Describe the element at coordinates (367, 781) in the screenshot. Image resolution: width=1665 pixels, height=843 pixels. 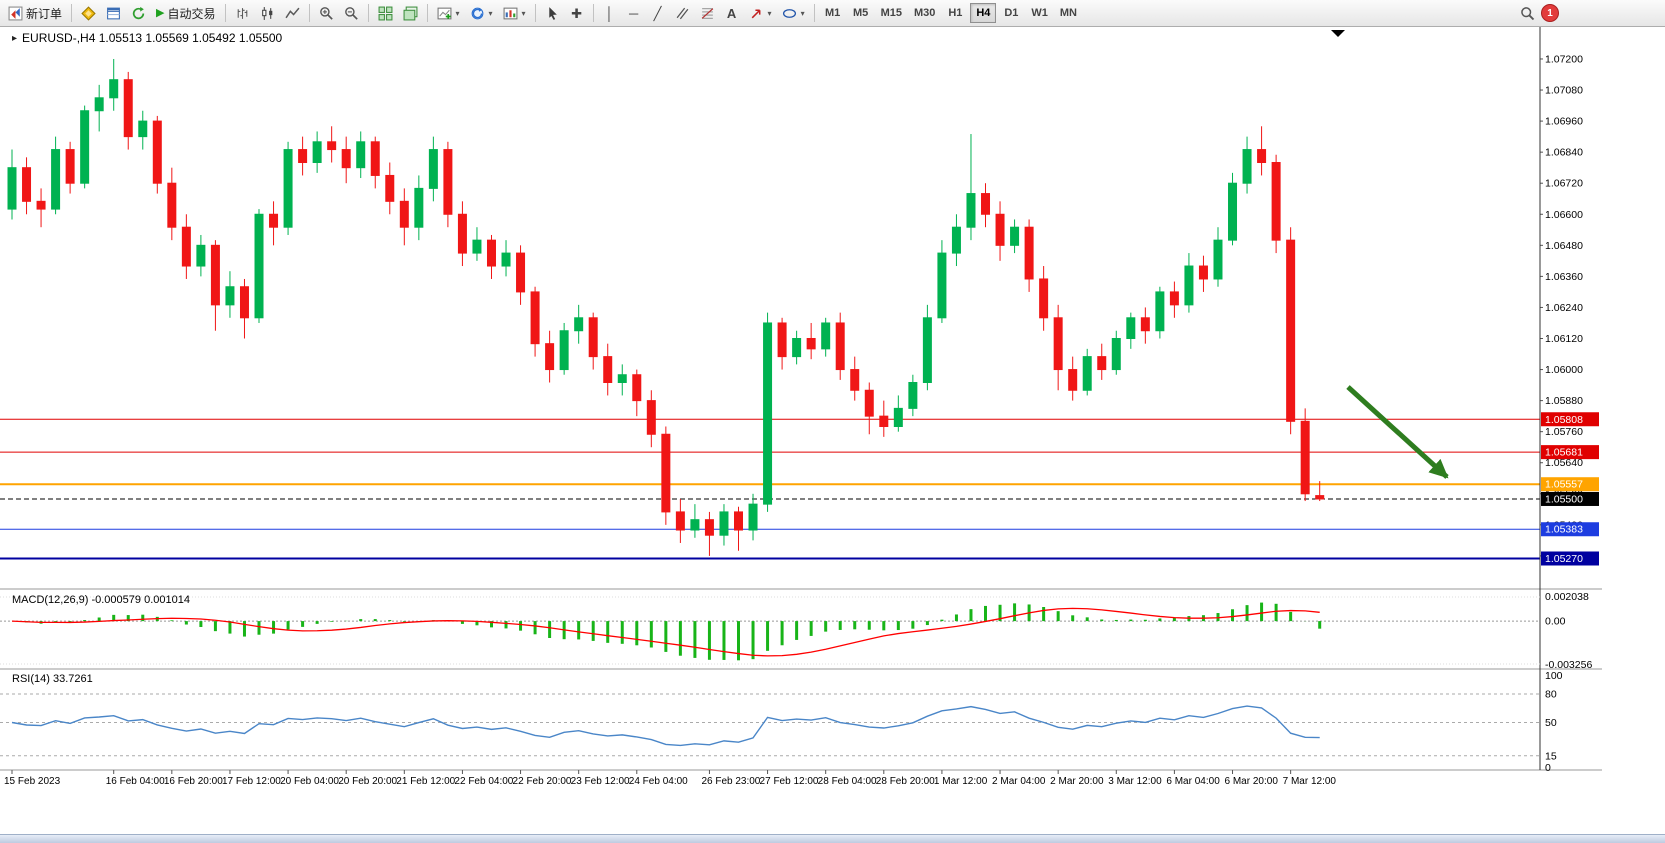
I see `svg-text: 20 Feb 20:00` at that location.